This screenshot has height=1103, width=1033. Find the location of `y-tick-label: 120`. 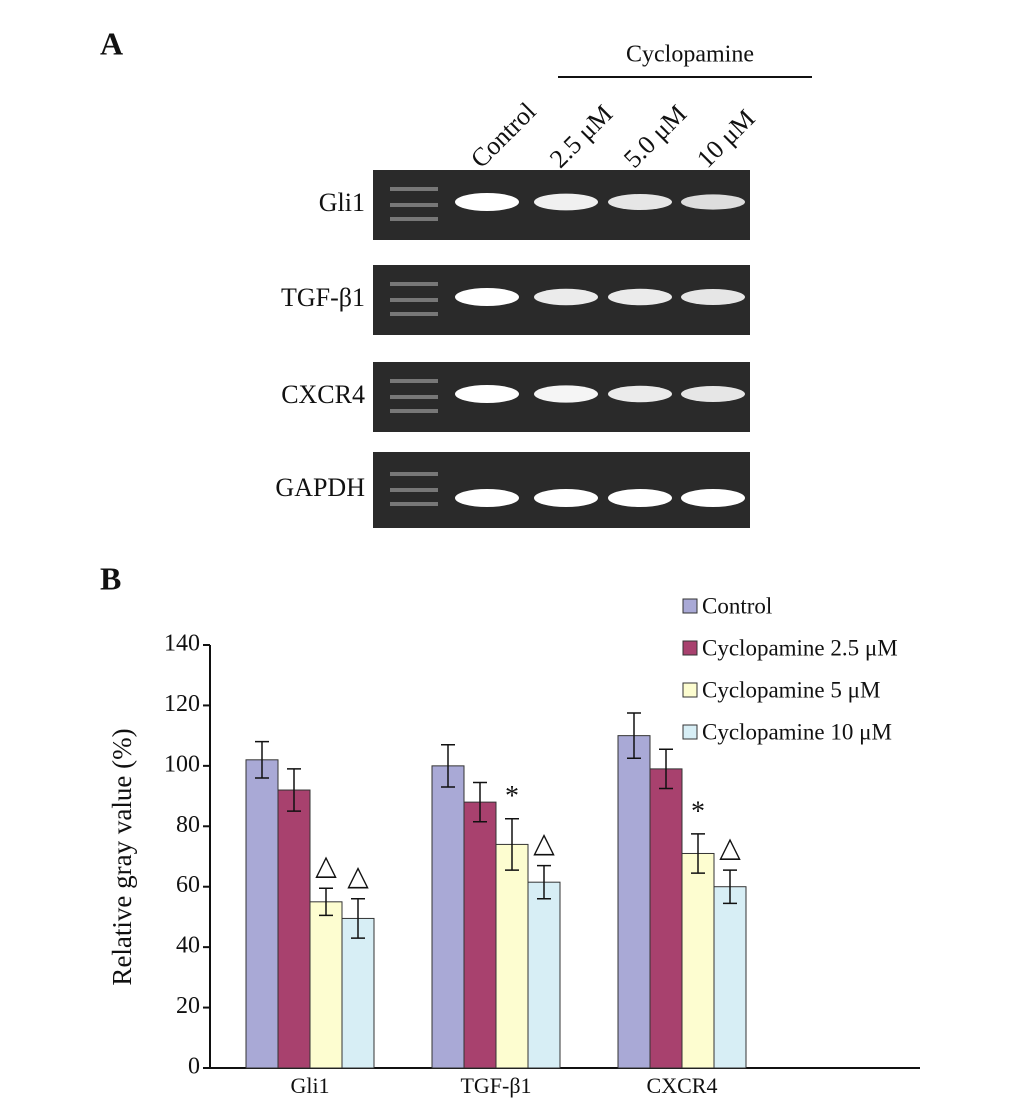

y-tick-label: 120 is located at coordinates (182, 704).